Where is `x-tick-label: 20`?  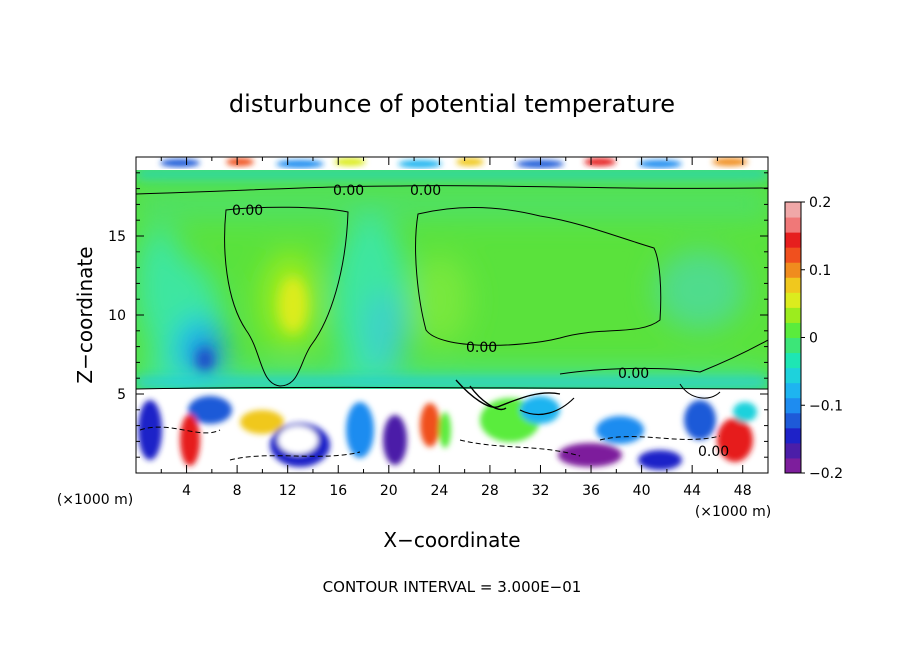 x-tick-label: 20 is located at coordinates (389, 491).